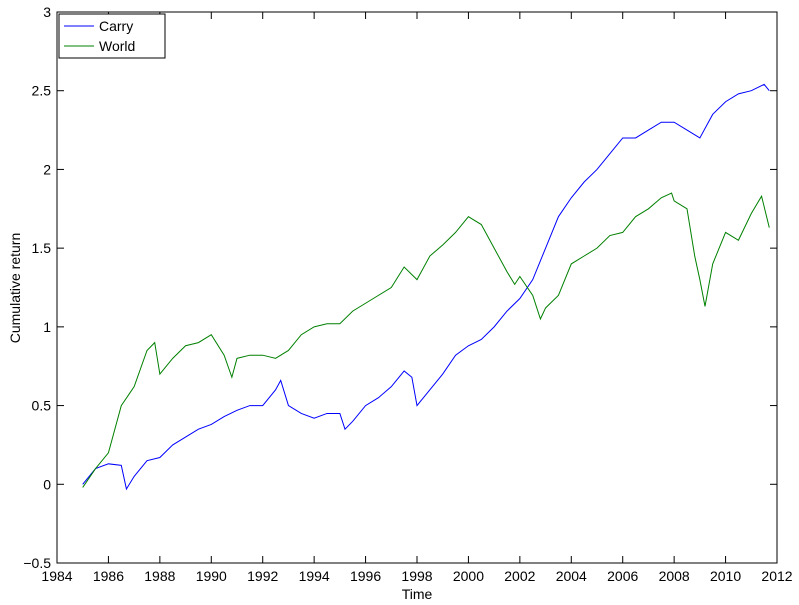  What do you see at coordinates (56, 576) in the screenshot?
I see `x-tick-label: 1984` at bounding box center [56, 576].